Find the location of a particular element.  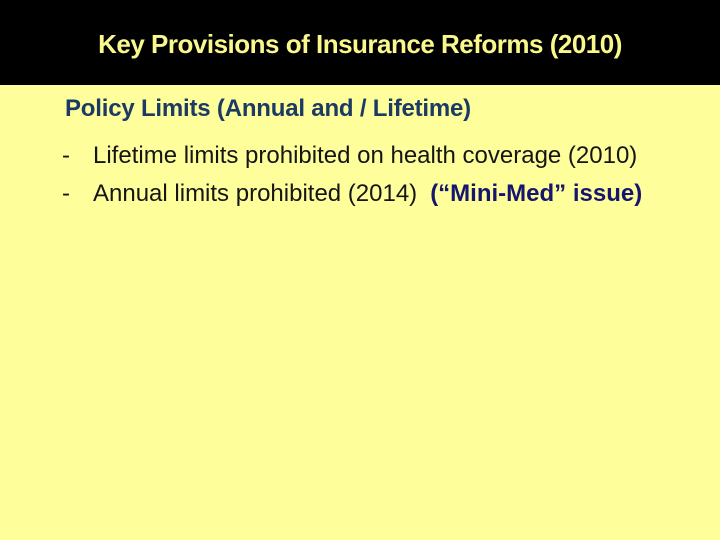

bullet-text: Annual limits prohibited (2014) is located at coordinates (255, 193).